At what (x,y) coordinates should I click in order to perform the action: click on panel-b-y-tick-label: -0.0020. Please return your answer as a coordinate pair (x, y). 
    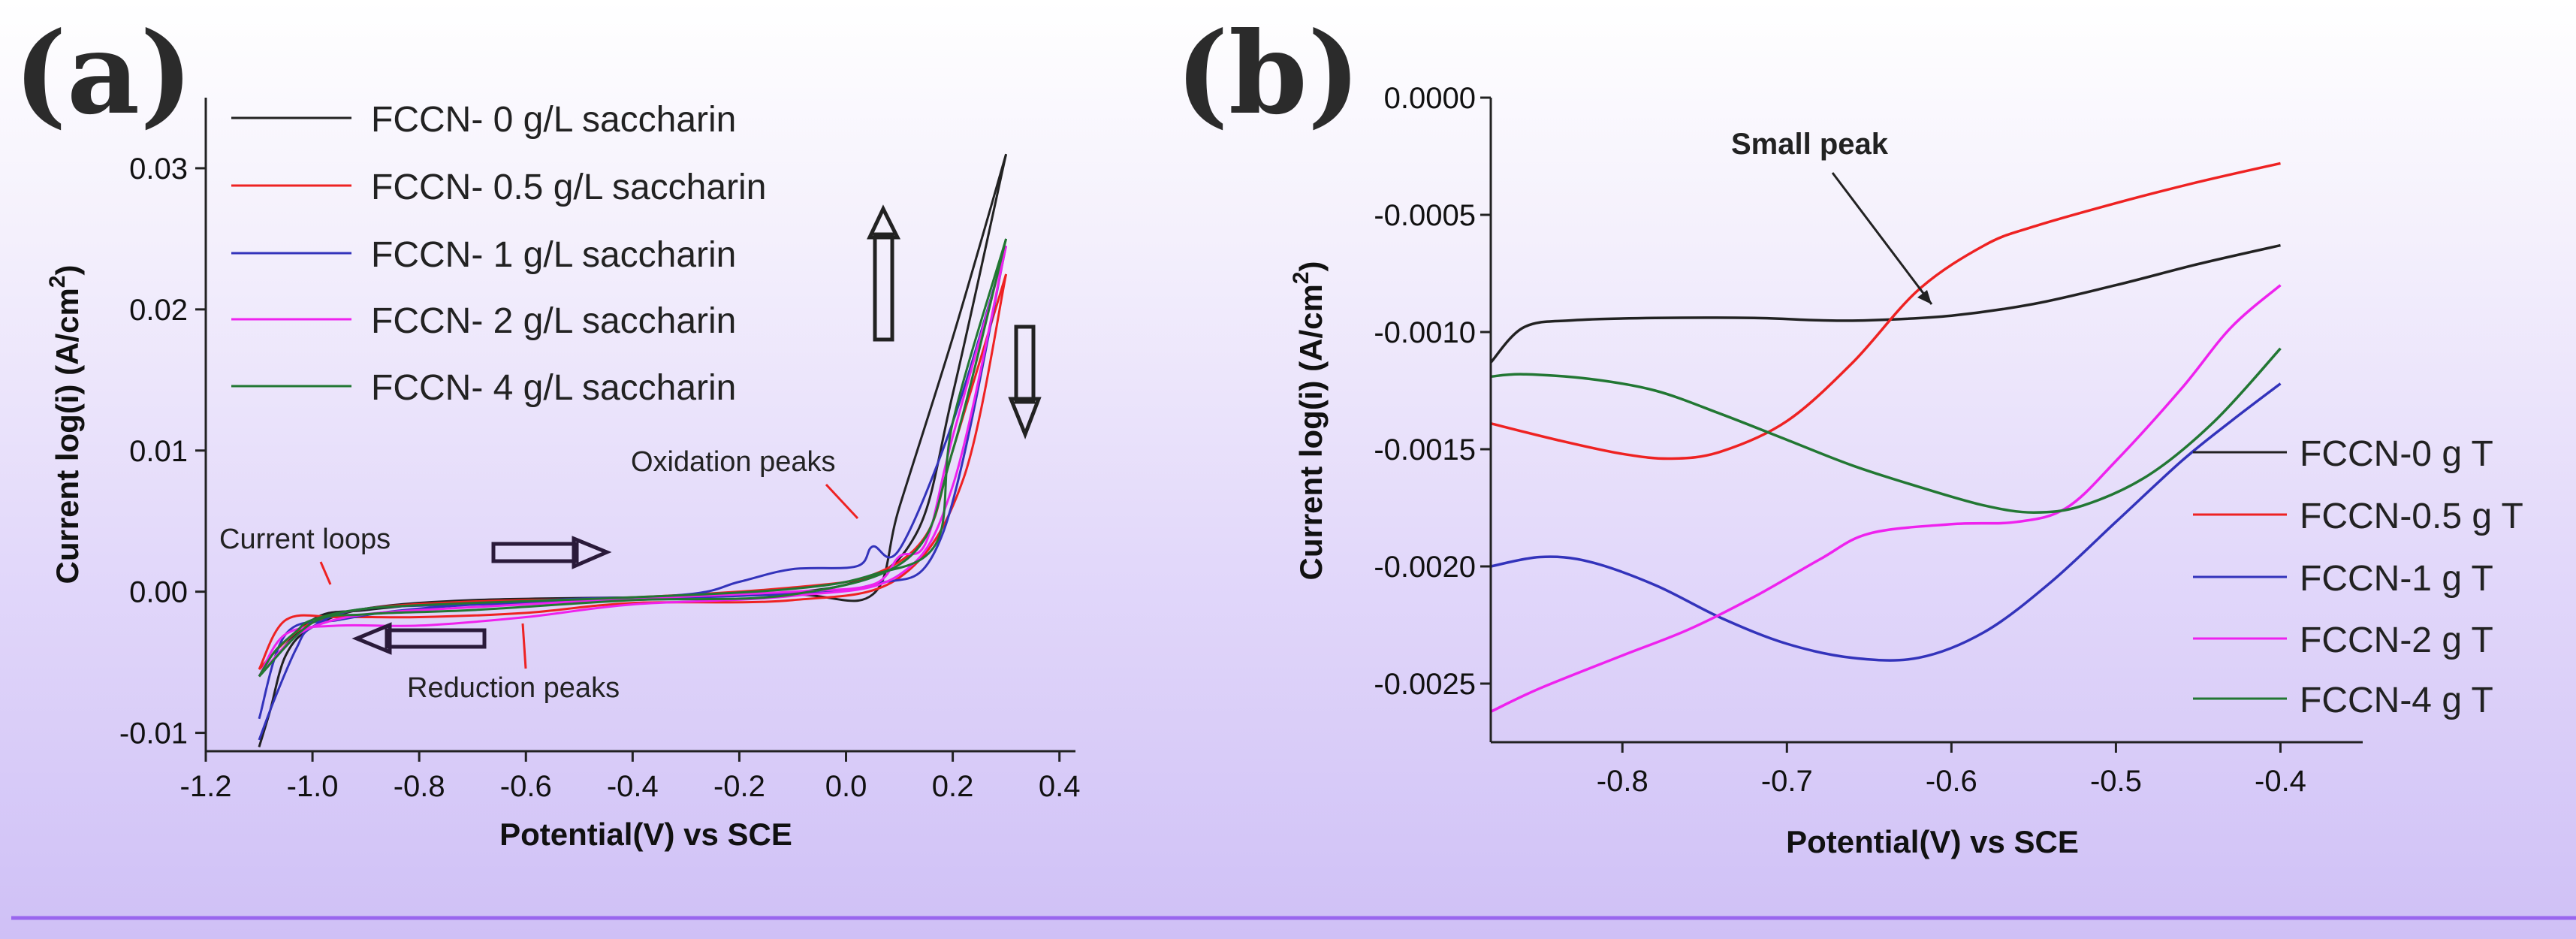
    Looking at the image, I should click on (1425, 567).